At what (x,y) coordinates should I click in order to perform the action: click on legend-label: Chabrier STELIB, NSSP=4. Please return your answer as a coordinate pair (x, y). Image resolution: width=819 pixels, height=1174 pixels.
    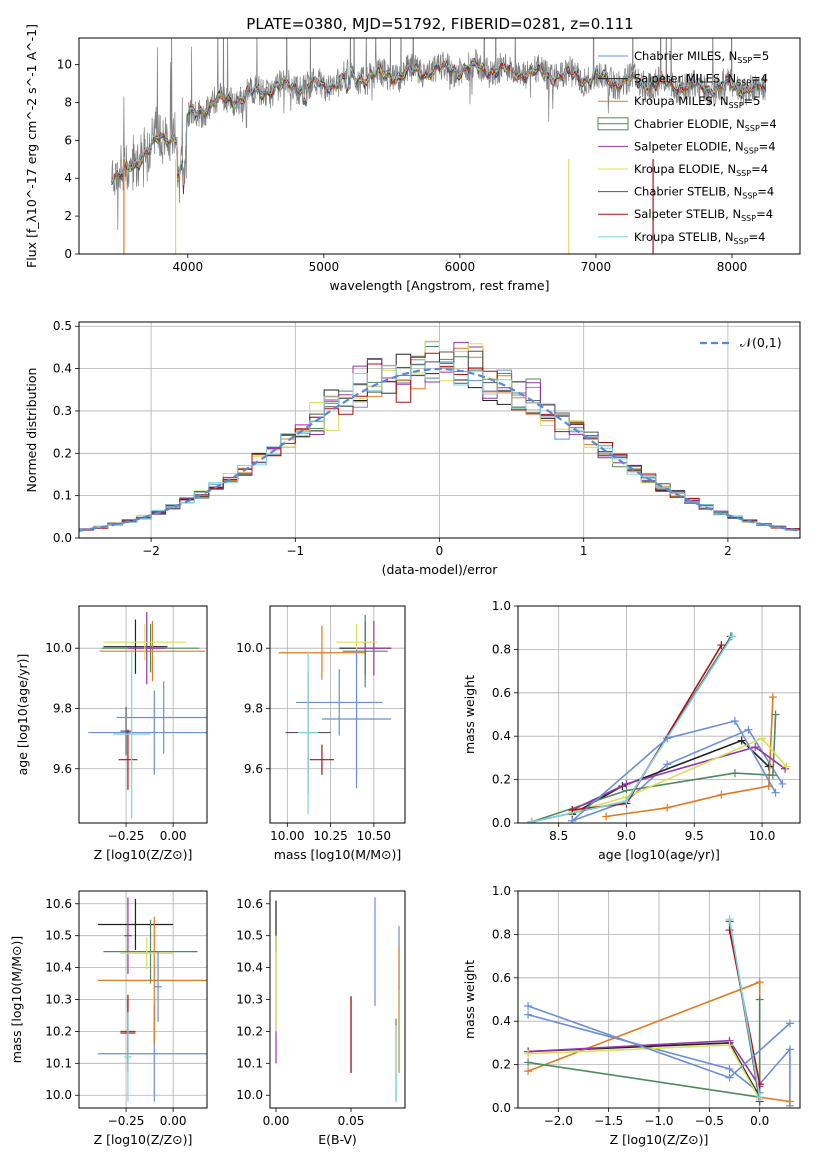
    Looking at the image, I should click on (704, 193).